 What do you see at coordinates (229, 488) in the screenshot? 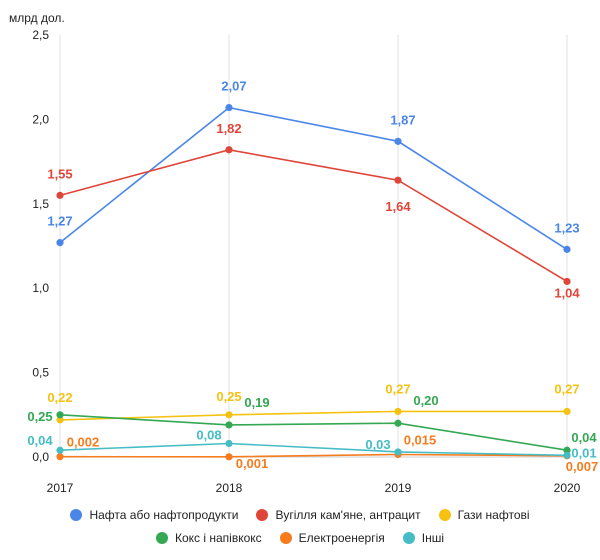
I see `x-tick-label: 2018` at bounding box center [229, 488].